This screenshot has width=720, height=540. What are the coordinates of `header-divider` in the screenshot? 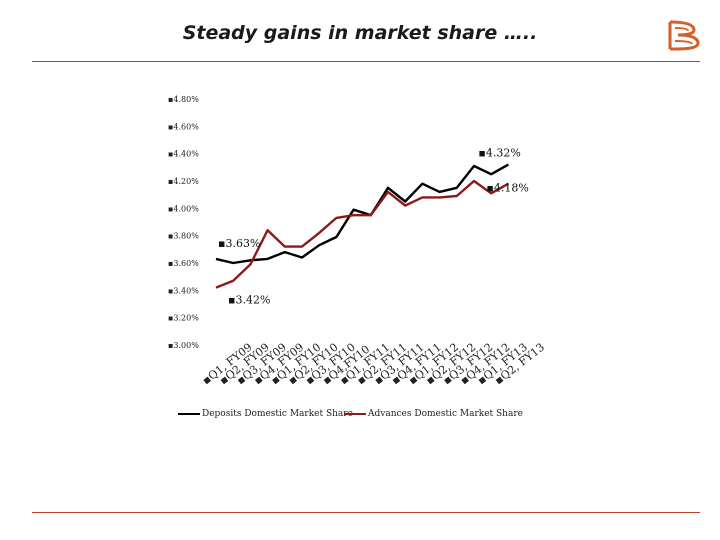 It's located at (366, 61).